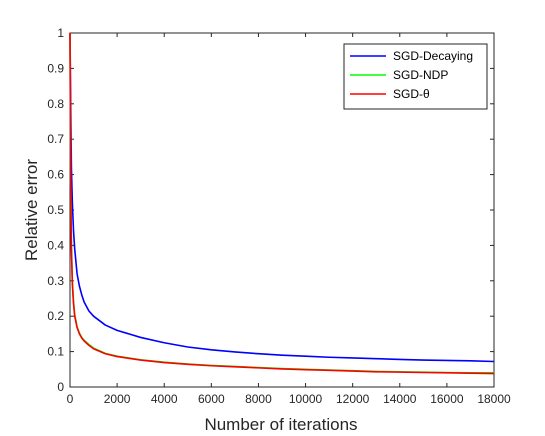 This screenshot has width=545, height=436. Describe the element at coordinates (55, 316) in the screenshot. I see `y-tick-label: 0.2` at that location.